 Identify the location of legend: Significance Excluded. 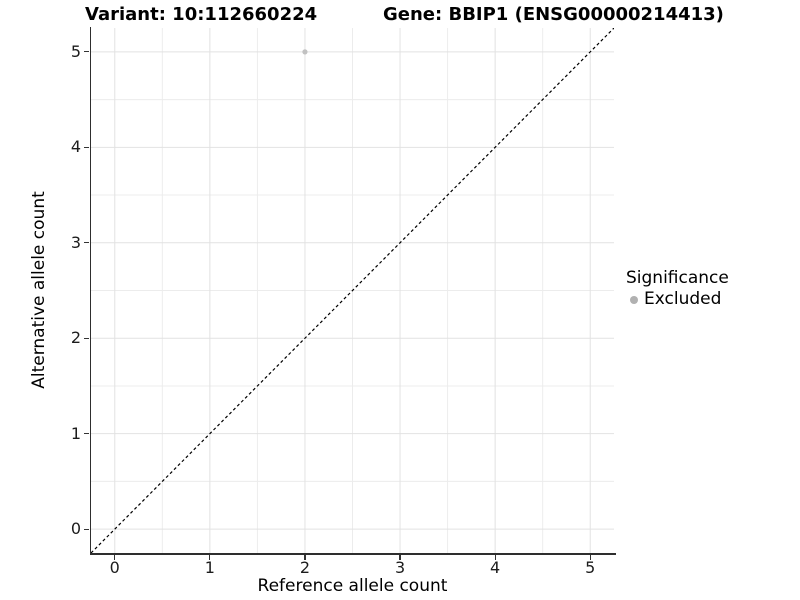
(677, 289).